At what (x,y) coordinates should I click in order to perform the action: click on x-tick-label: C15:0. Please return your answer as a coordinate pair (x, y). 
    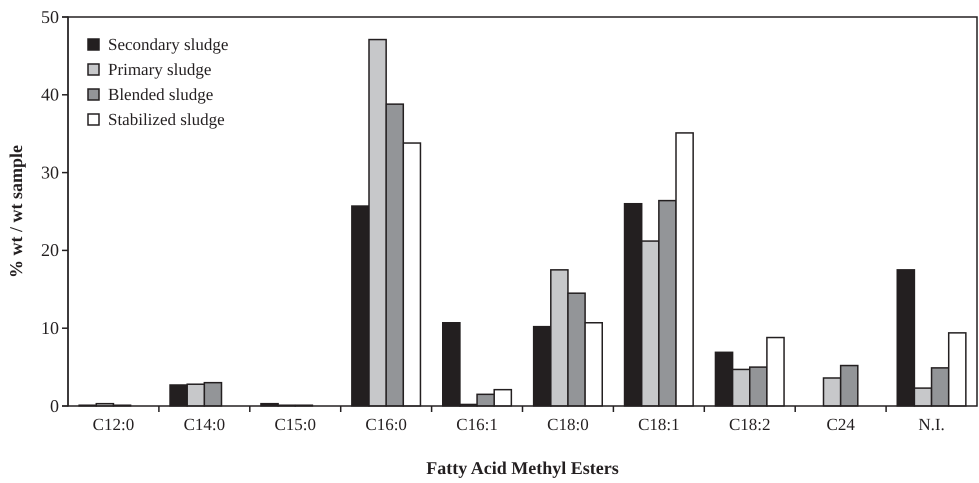
    Looking at the image, I should click on (295, 424).